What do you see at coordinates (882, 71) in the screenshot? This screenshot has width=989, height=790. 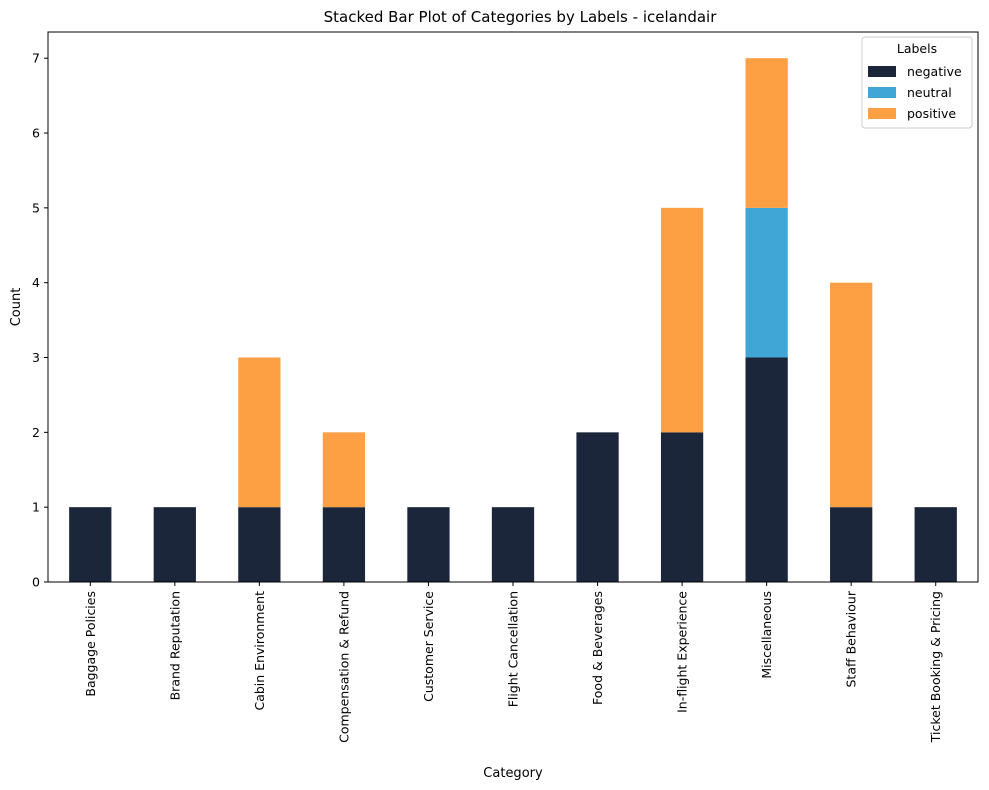 I see `legend-swatch-negative` at bounding box center [882, 71].